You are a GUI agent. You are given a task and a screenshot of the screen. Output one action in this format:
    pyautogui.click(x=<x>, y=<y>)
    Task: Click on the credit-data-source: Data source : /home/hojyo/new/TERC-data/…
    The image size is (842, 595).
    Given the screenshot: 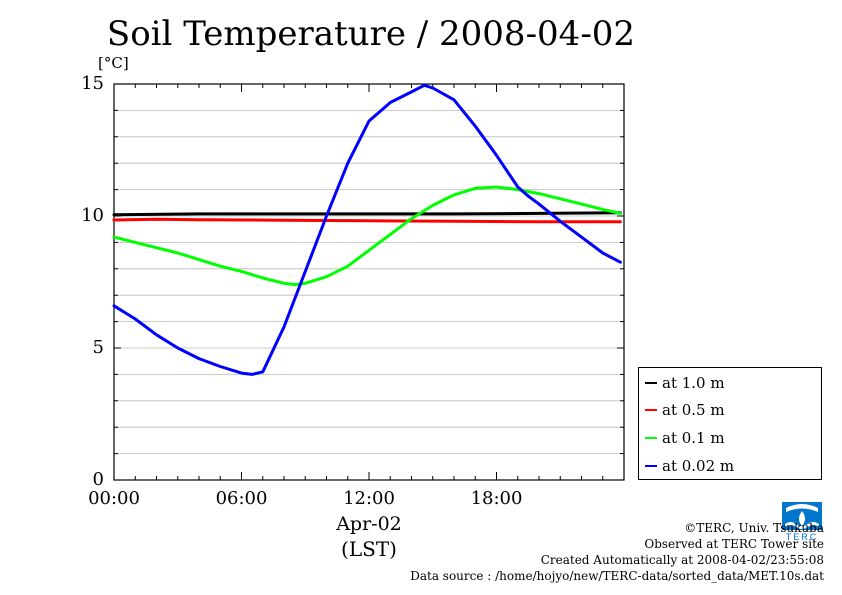 What is the action you would take?
    pyautogui.click(x=617, y=576)
    